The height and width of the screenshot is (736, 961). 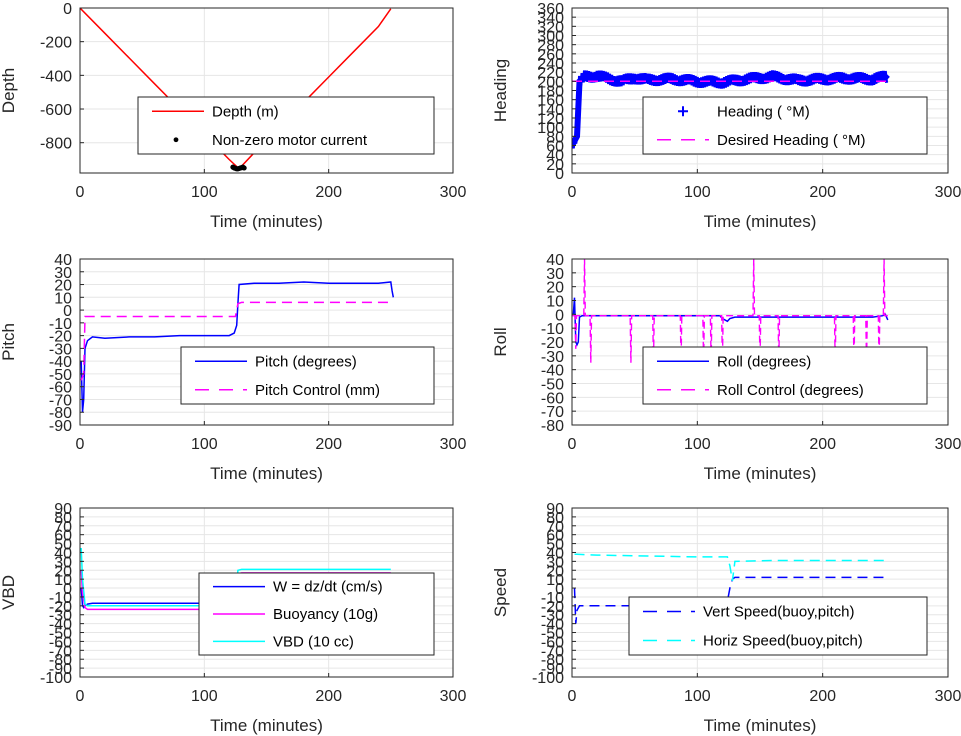 I want to click on vbd-y-tick-label: -40, so click(x=60, y=625).